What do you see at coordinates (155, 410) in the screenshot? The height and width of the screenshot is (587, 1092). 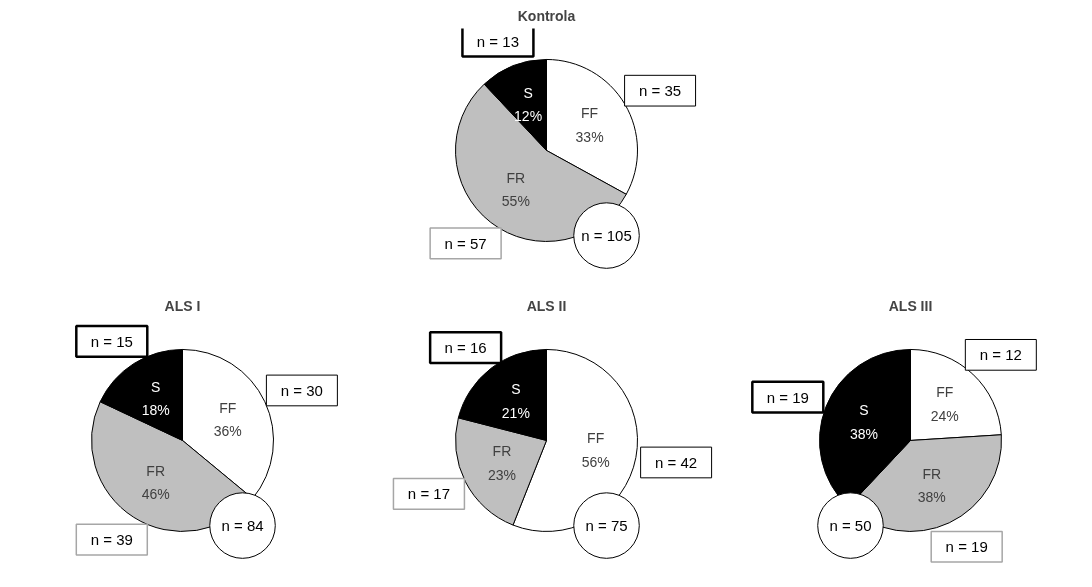 I see `data-label: 18%` at bounding box center [155, 410].